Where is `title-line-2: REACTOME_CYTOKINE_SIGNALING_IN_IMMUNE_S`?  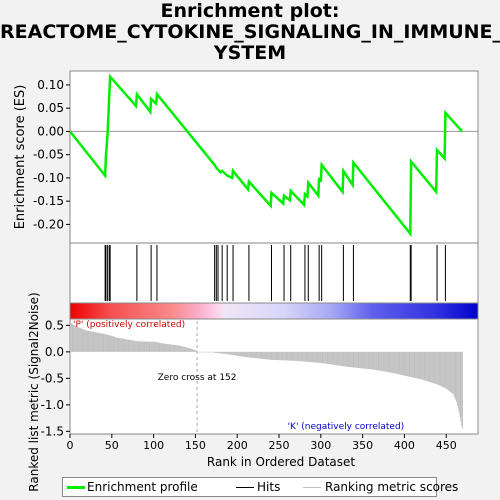
title-line-2: REACTOME_CYTOKINE_SIGNALING_IN_IMMUNE_S is located at coordinates (250, 32).